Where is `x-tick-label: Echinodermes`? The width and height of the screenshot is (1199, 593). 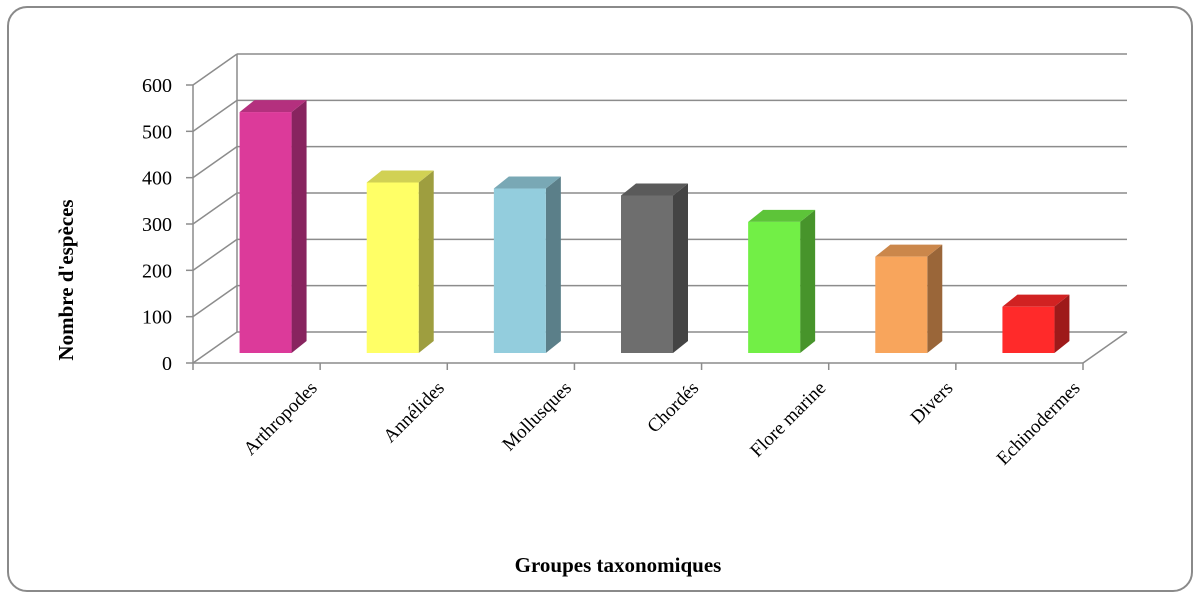
x-tick-label: Echinodermes is located at coordinates (1039, 424).